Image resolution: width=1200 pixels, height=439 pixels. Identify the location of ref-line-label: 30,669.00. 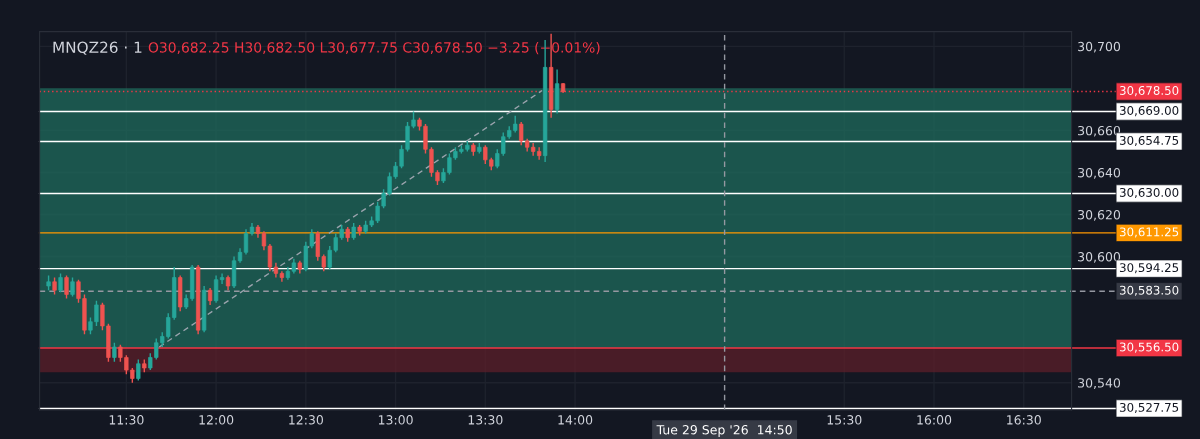
(1149, 111).